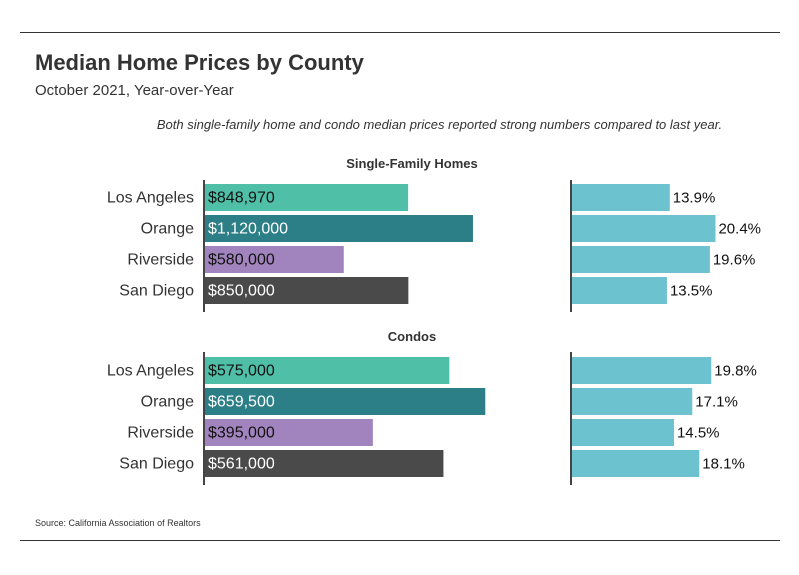 The height and width of the screenshot is (575, 799). What do you see at coordinates (716, 402) in the screenshot?
I see `change-label: 17.1%` at bounding box center [716, 402].